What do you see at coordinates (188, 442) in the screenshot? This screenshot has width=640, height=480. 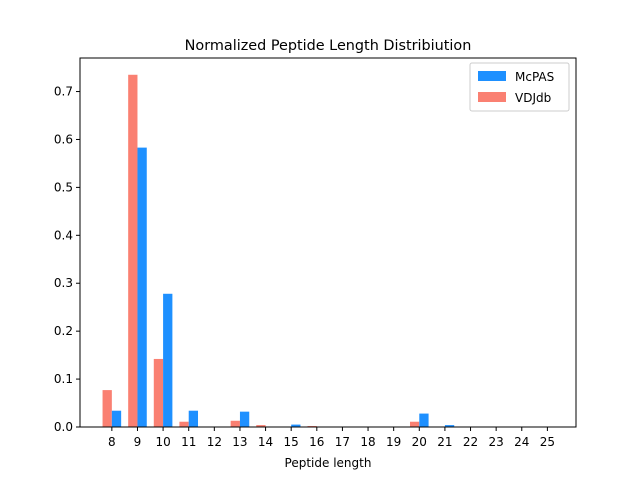 I see `x-tick-label: 11` at bounding box center [188, 442].